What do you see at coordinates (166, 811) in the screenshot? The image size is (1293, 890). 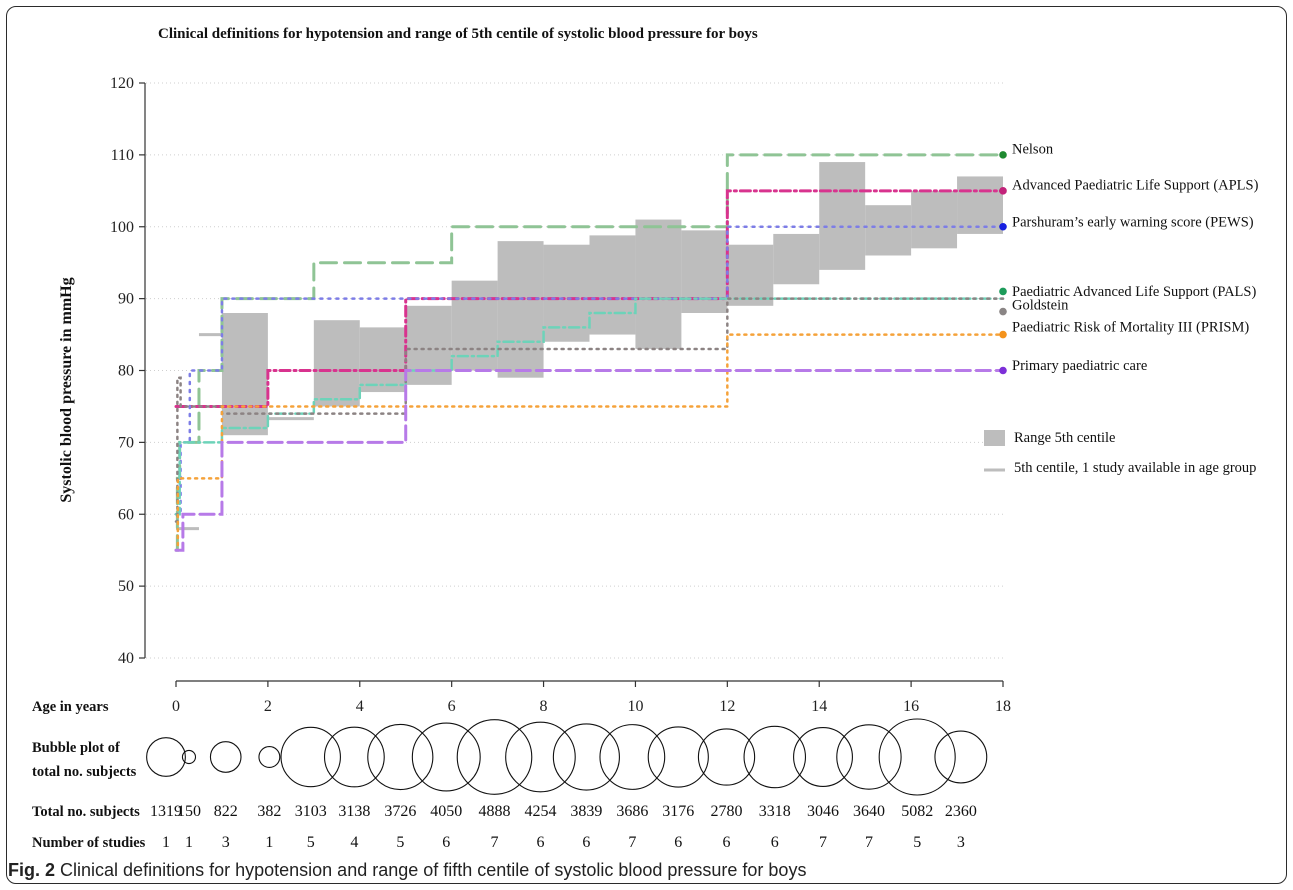 I see `total-subjects-value: 1319` at bounding box center [166, 811].